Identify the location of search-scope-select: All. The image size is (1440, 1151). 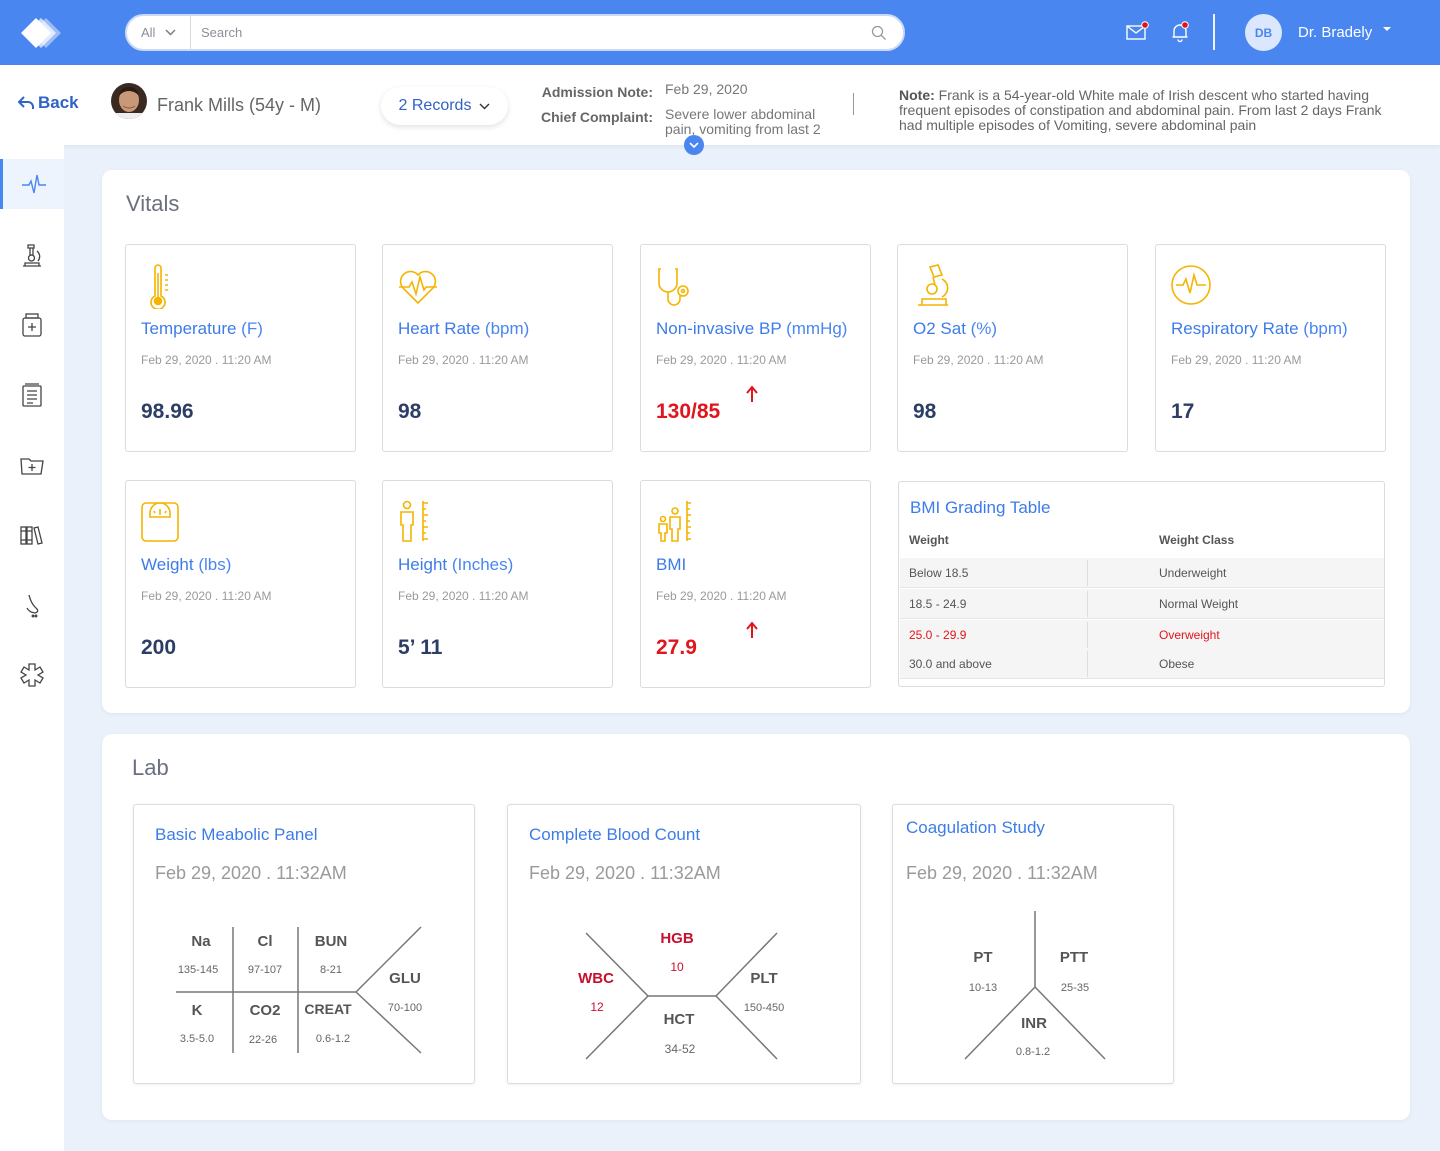
(159, 32).